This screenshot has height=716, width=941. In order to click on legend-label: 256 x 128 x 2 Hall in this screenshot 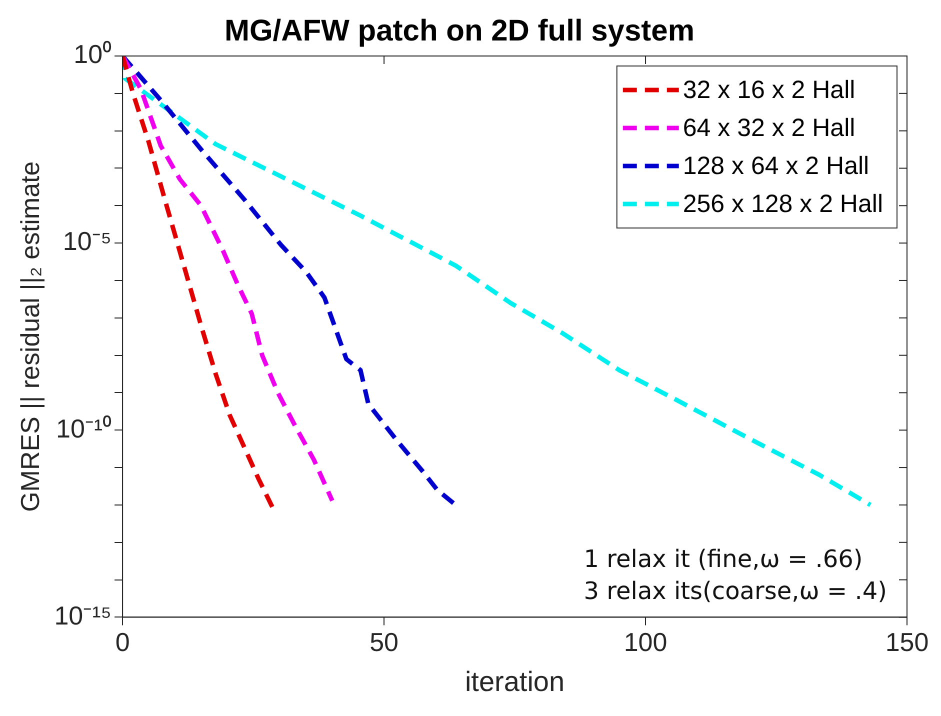, I will do `click(783, 204)`.